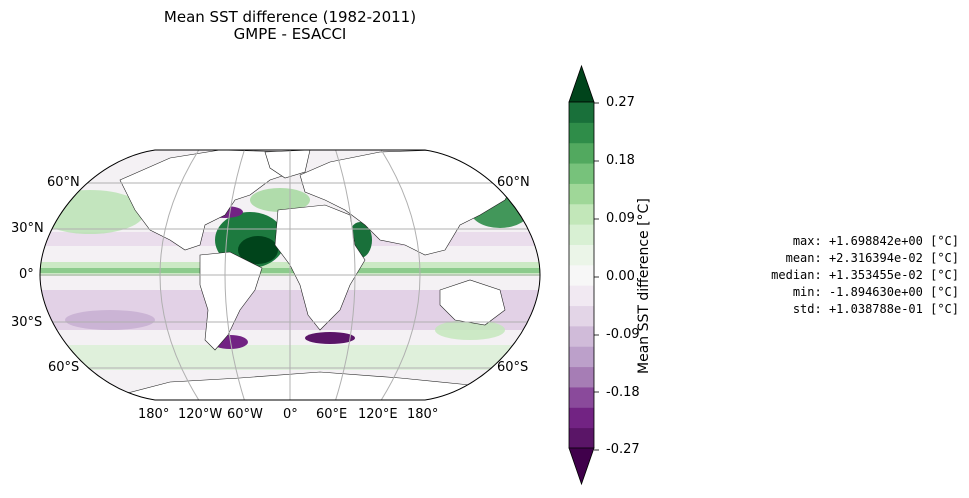  I want to click on colorbar-tick-label: 0.27, so click(620, 102).